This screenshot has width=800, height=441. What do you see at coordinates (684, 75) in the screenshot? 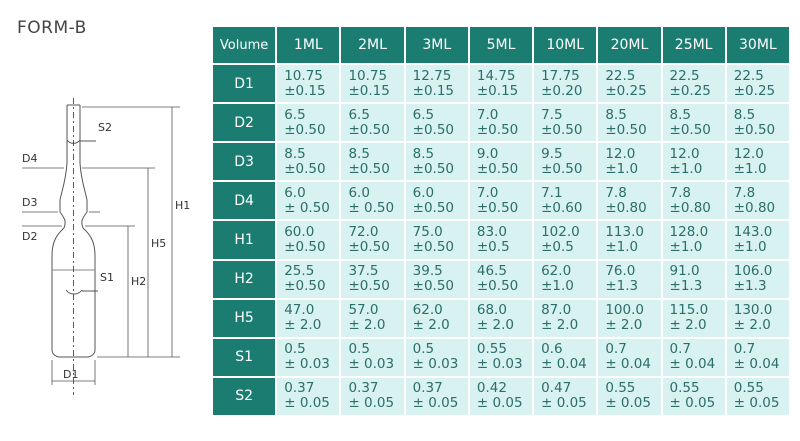
I see `nominal-value: 22.5` at bounding box center [684, 75].